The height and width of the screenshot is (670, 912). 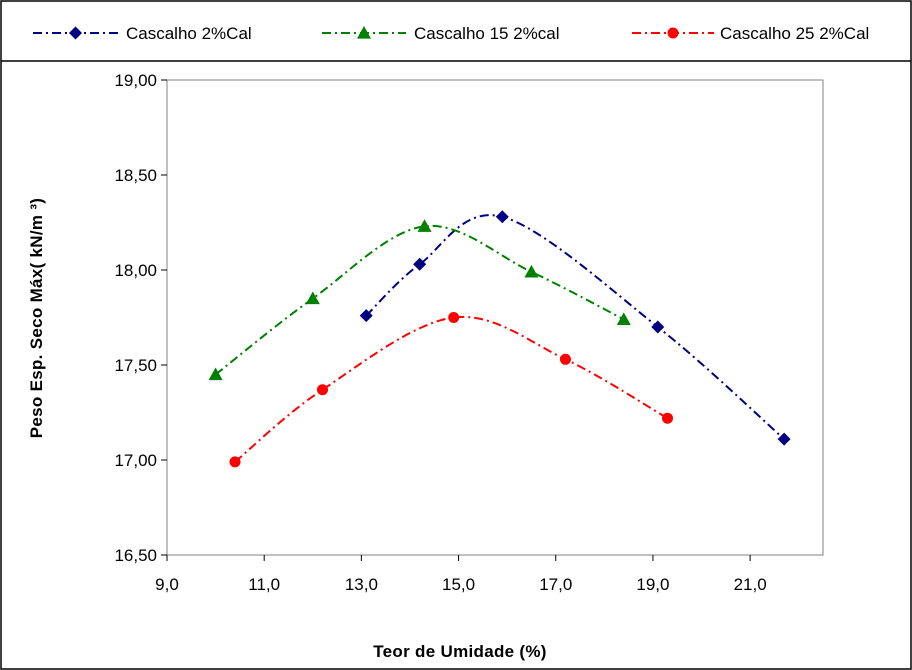 What do you see at coordinates (135, 80) in the screenshot?
I see `y-tick-label: 19,00` at bounding box center [135, 80].